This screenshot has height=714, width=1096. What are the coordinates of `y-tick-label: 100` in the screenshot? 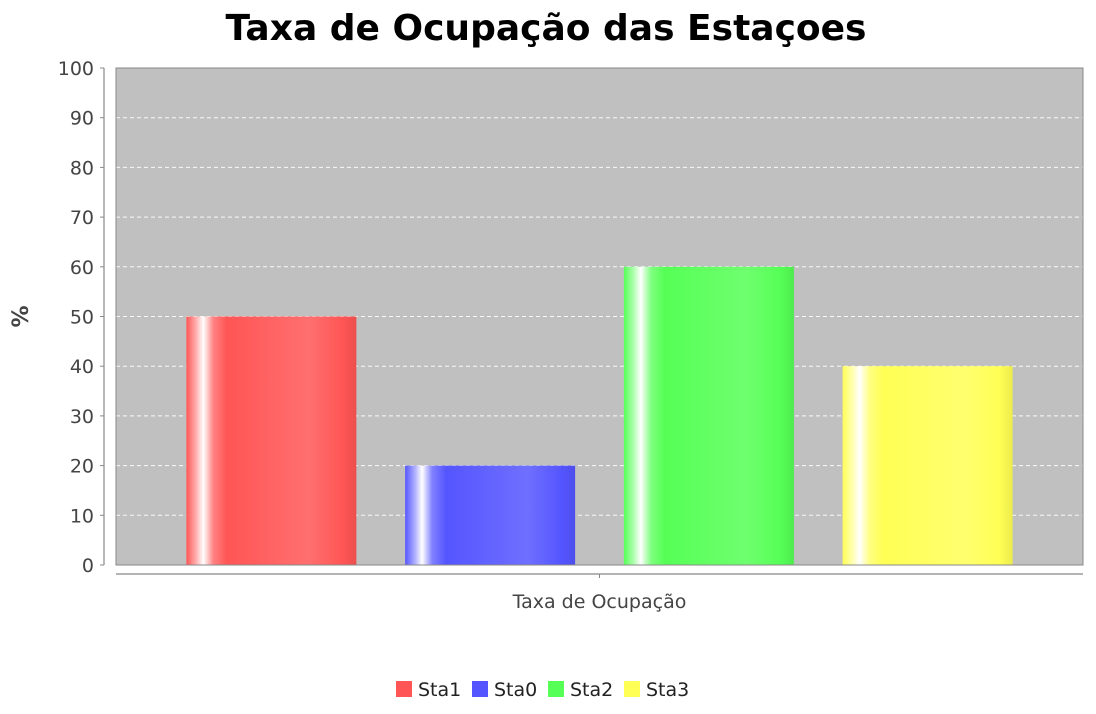 It's located at (76, 69).